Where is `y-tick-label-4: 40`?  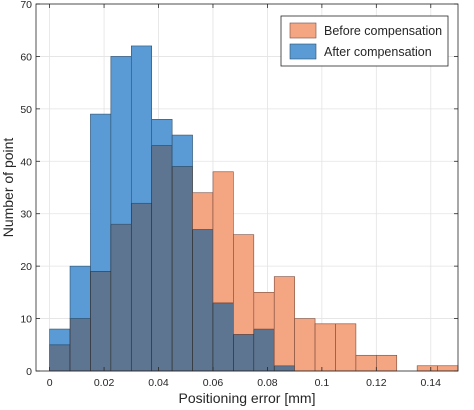 y-tick-label-4: 40 is located at coordinates (26, 162).